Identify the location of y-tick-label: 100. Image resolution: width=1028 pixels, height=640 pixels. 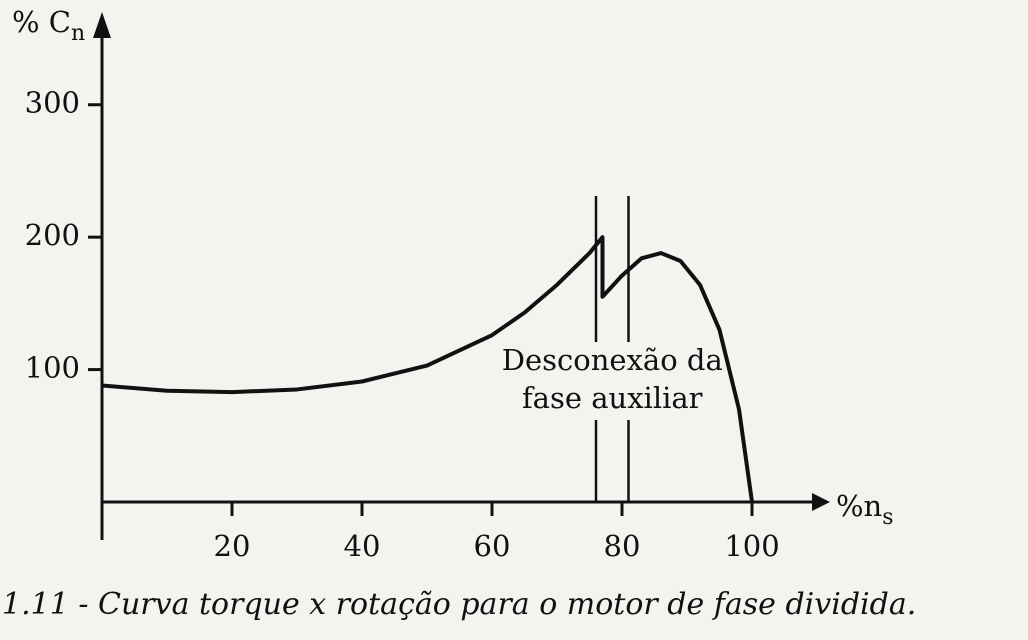
(52, 368).